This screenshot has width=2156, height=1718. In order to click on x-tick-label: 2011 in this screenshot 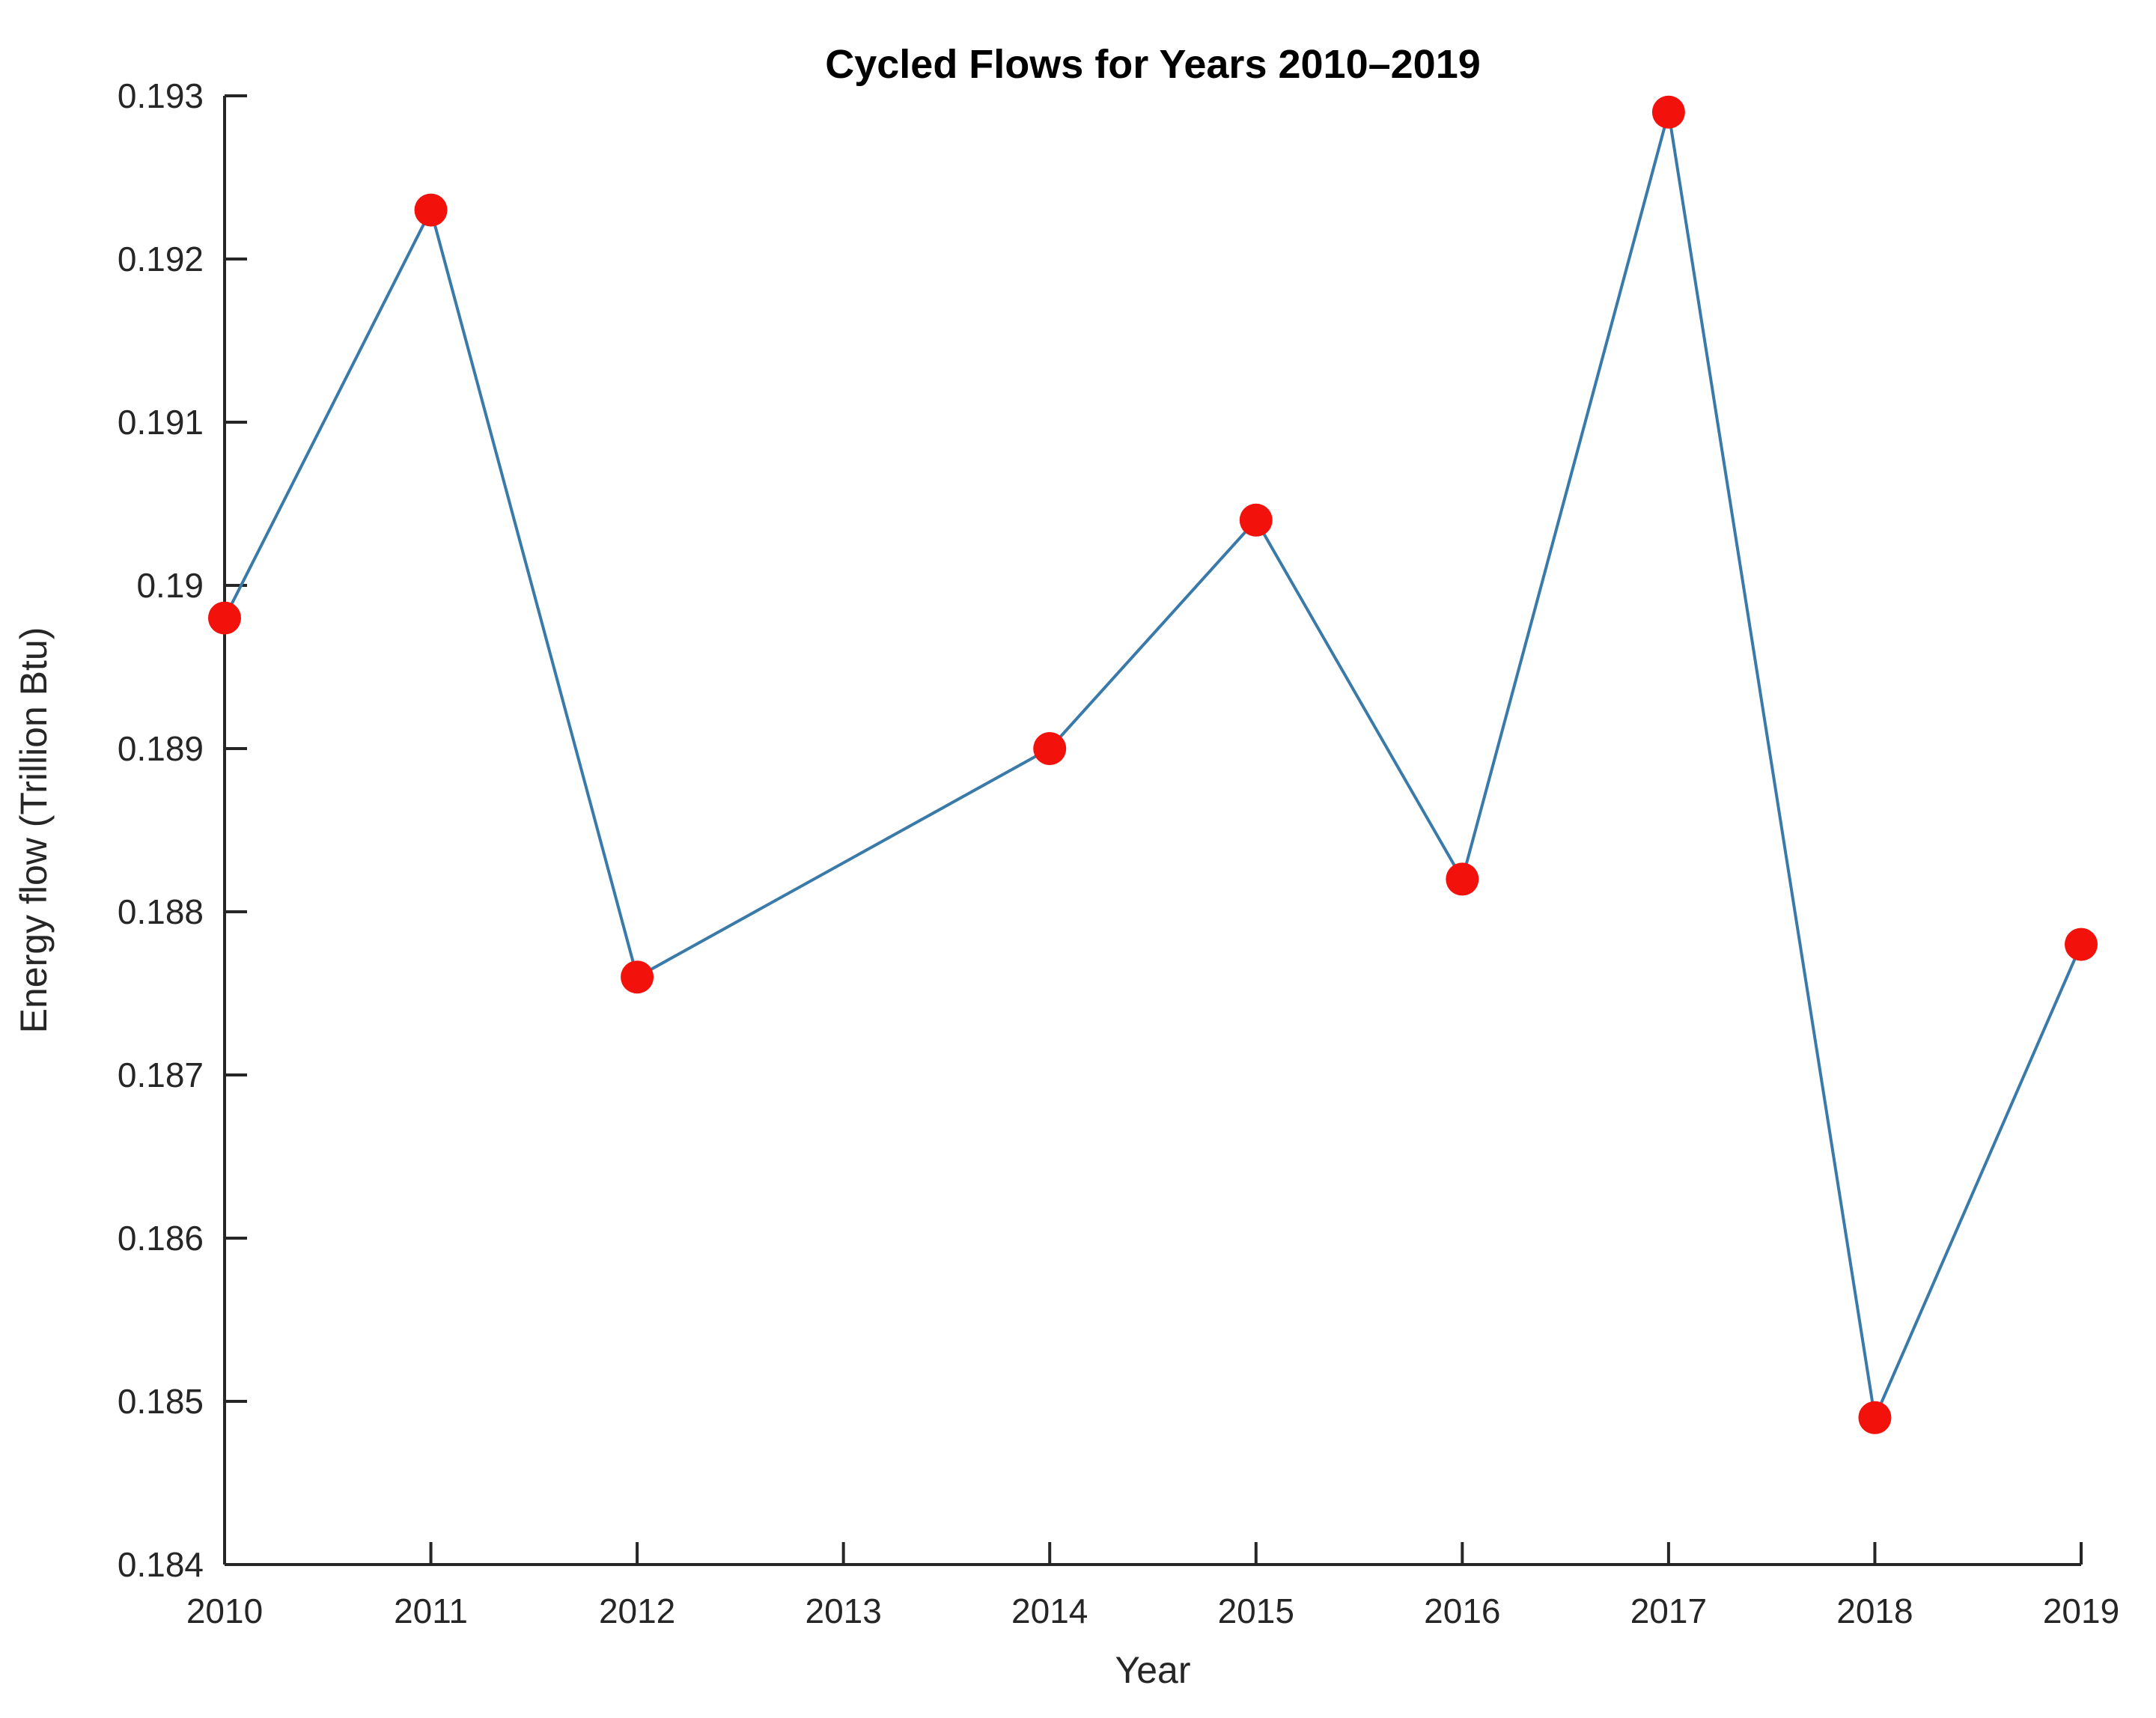, I will do `click(431, 1610)`.